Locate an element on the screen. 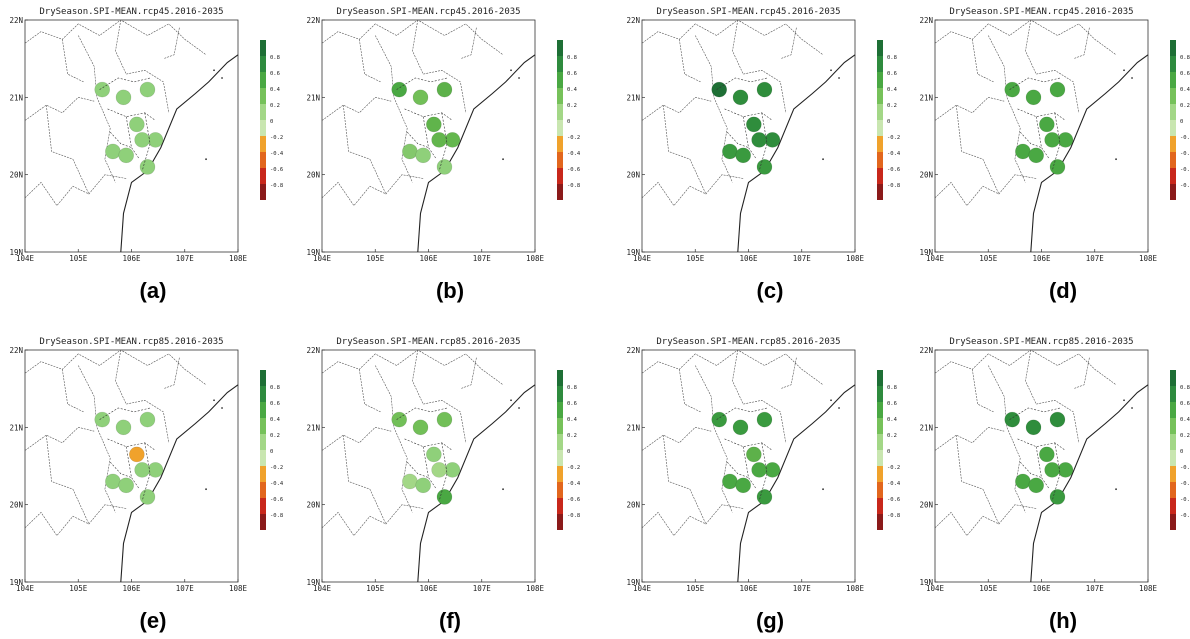  colorbar-label: -0.8 is located at coordinates (573, 516).